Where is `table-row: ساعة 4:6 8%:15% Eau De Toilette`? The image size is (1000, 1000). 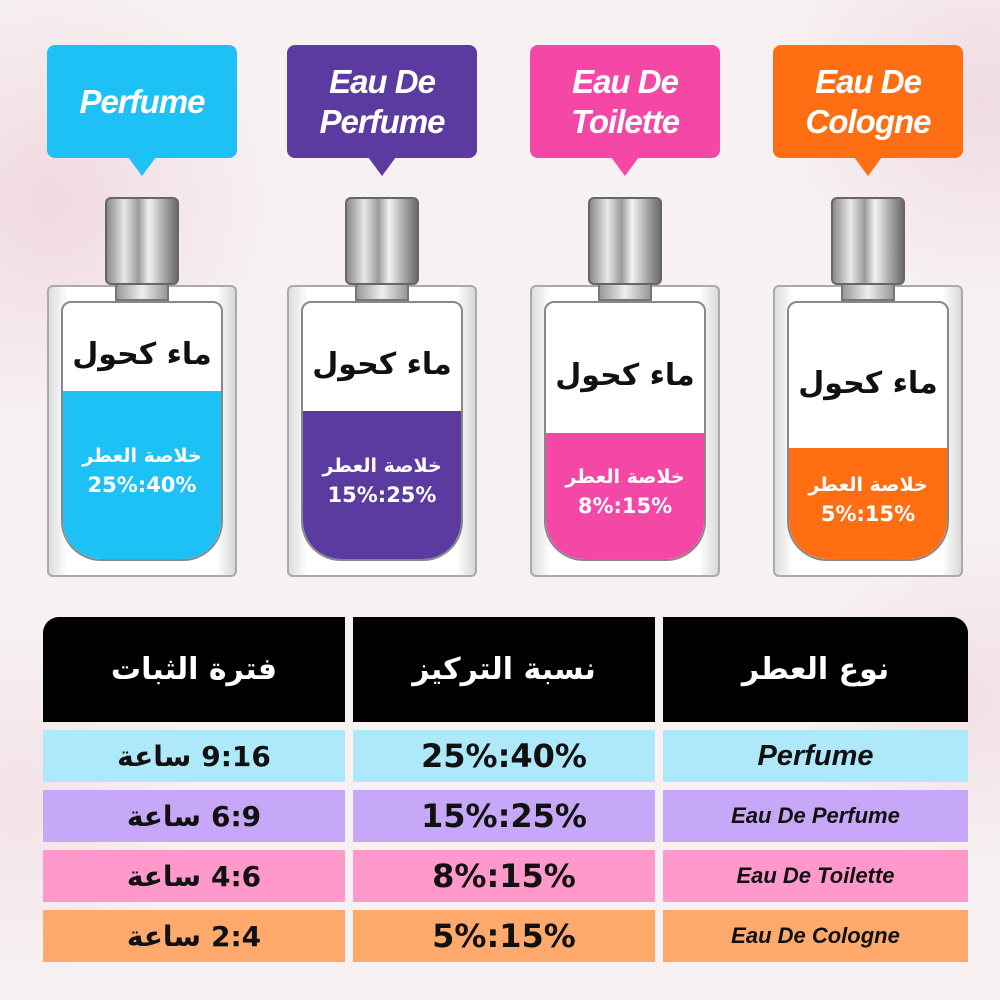
table-row: ساعة 4:6 8%:15% Eau De Toilette is located at coordinates (505, 876).